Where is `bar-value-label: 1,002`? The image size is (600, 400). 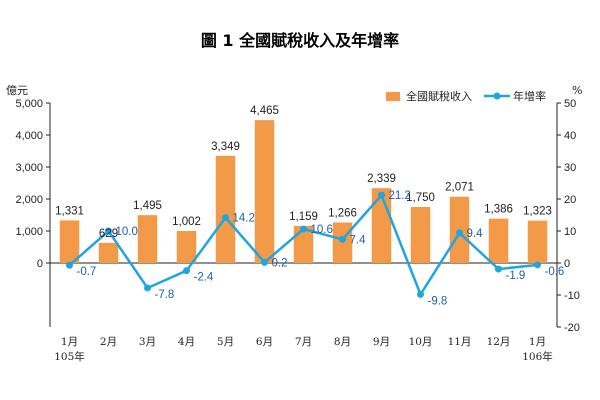
bar-value-label: 1,002 is located at coordinates (186, 222).